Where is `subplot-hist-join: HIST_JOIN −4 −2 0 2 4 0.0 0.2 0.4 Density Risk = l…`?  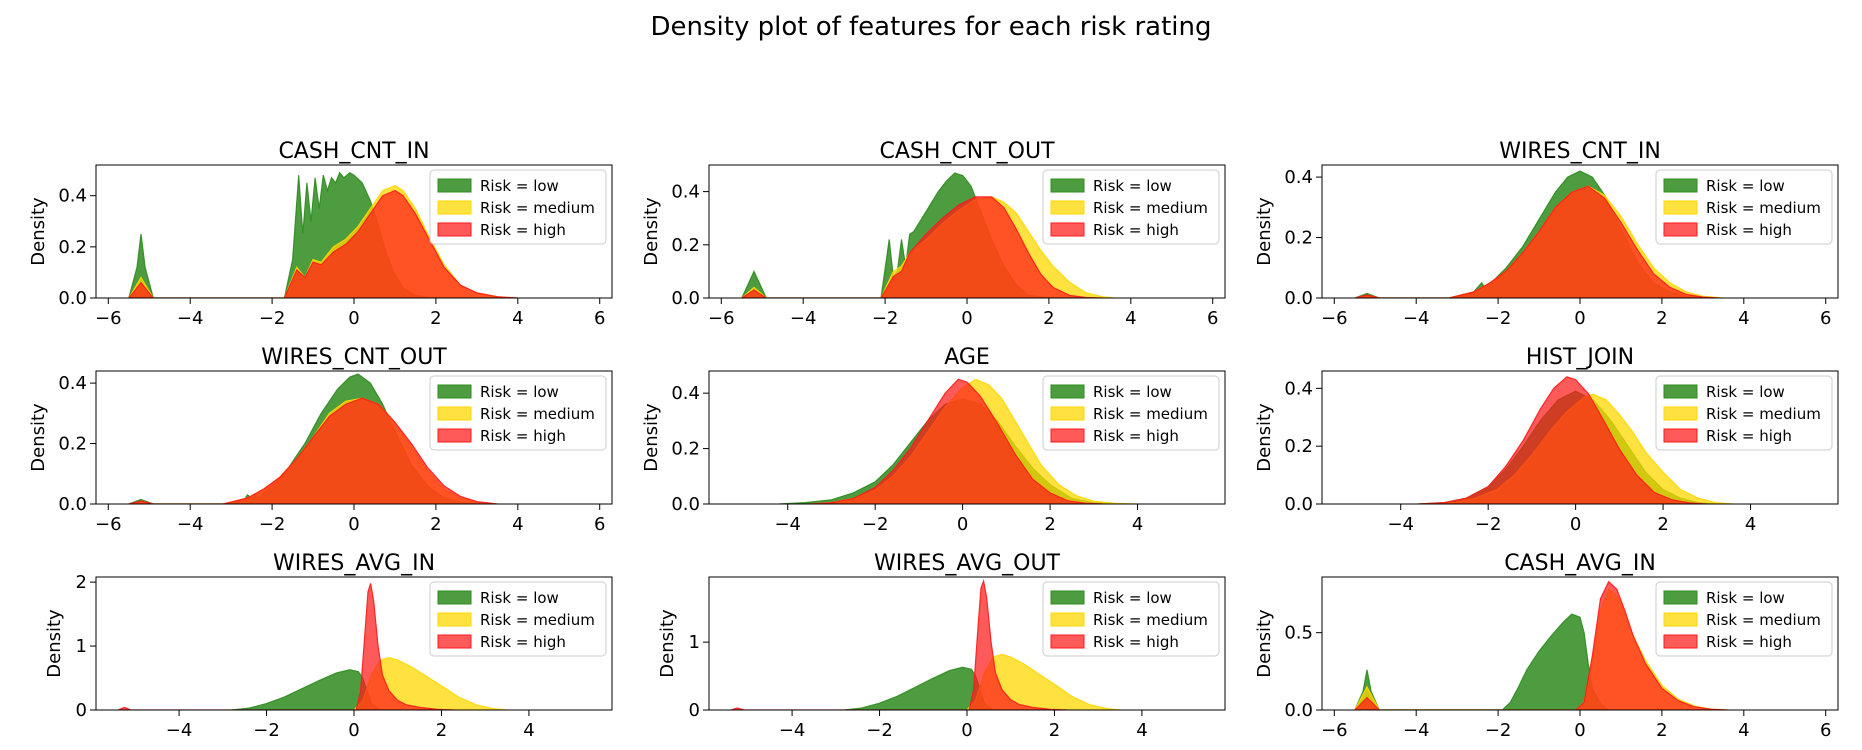 subplot-hist-join: HIST_JOIN −4 −2 0 2 4 0.0 0.2 0.4 Density Risk = l… is located at coordinates (1546, 440).